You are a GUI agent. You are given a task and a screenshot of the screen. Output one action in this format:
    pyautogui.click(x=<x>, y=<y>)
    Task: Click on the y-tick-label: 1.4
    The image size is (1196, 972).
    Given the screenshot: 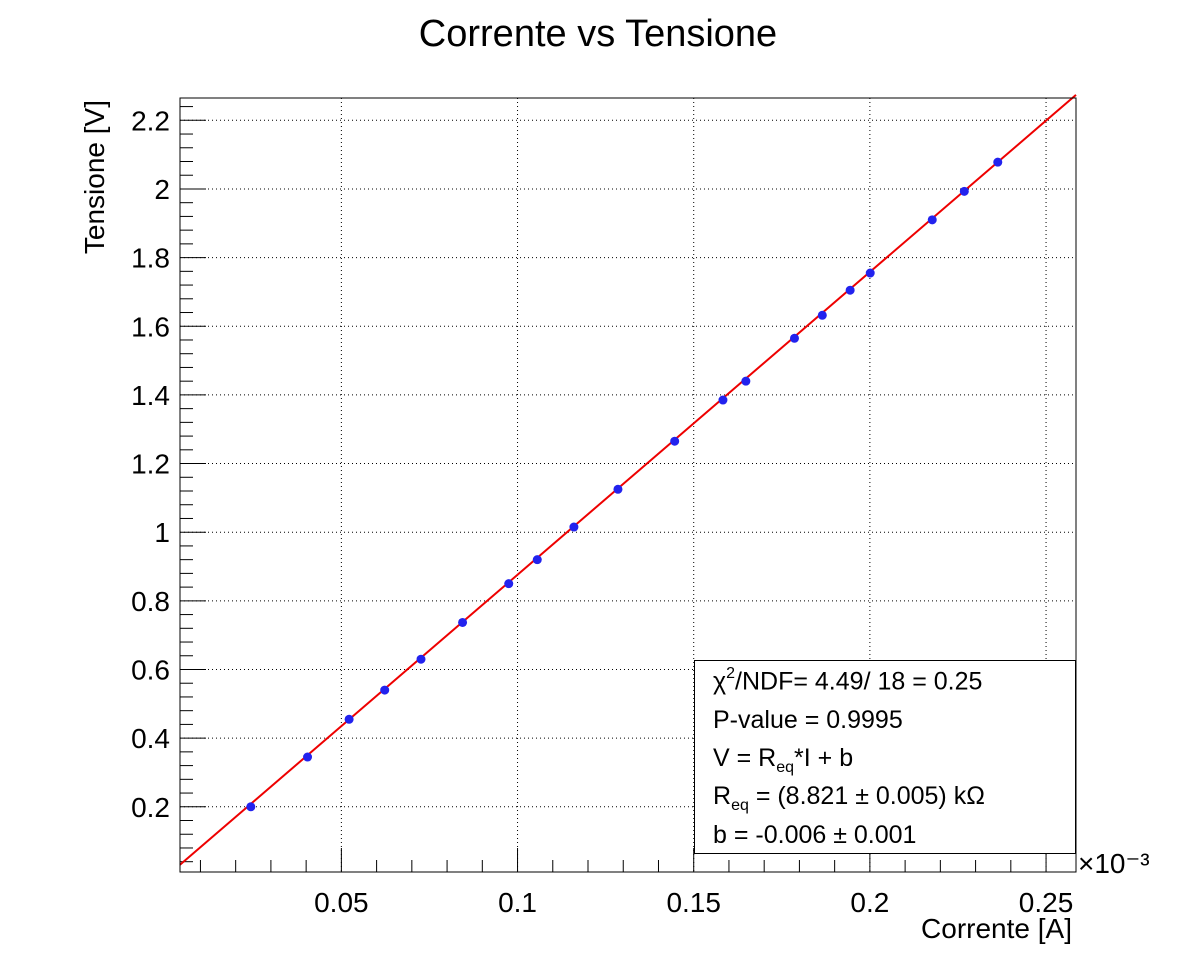 What is the action you would take?
    pyautogui.click(x=150, y=395)
    